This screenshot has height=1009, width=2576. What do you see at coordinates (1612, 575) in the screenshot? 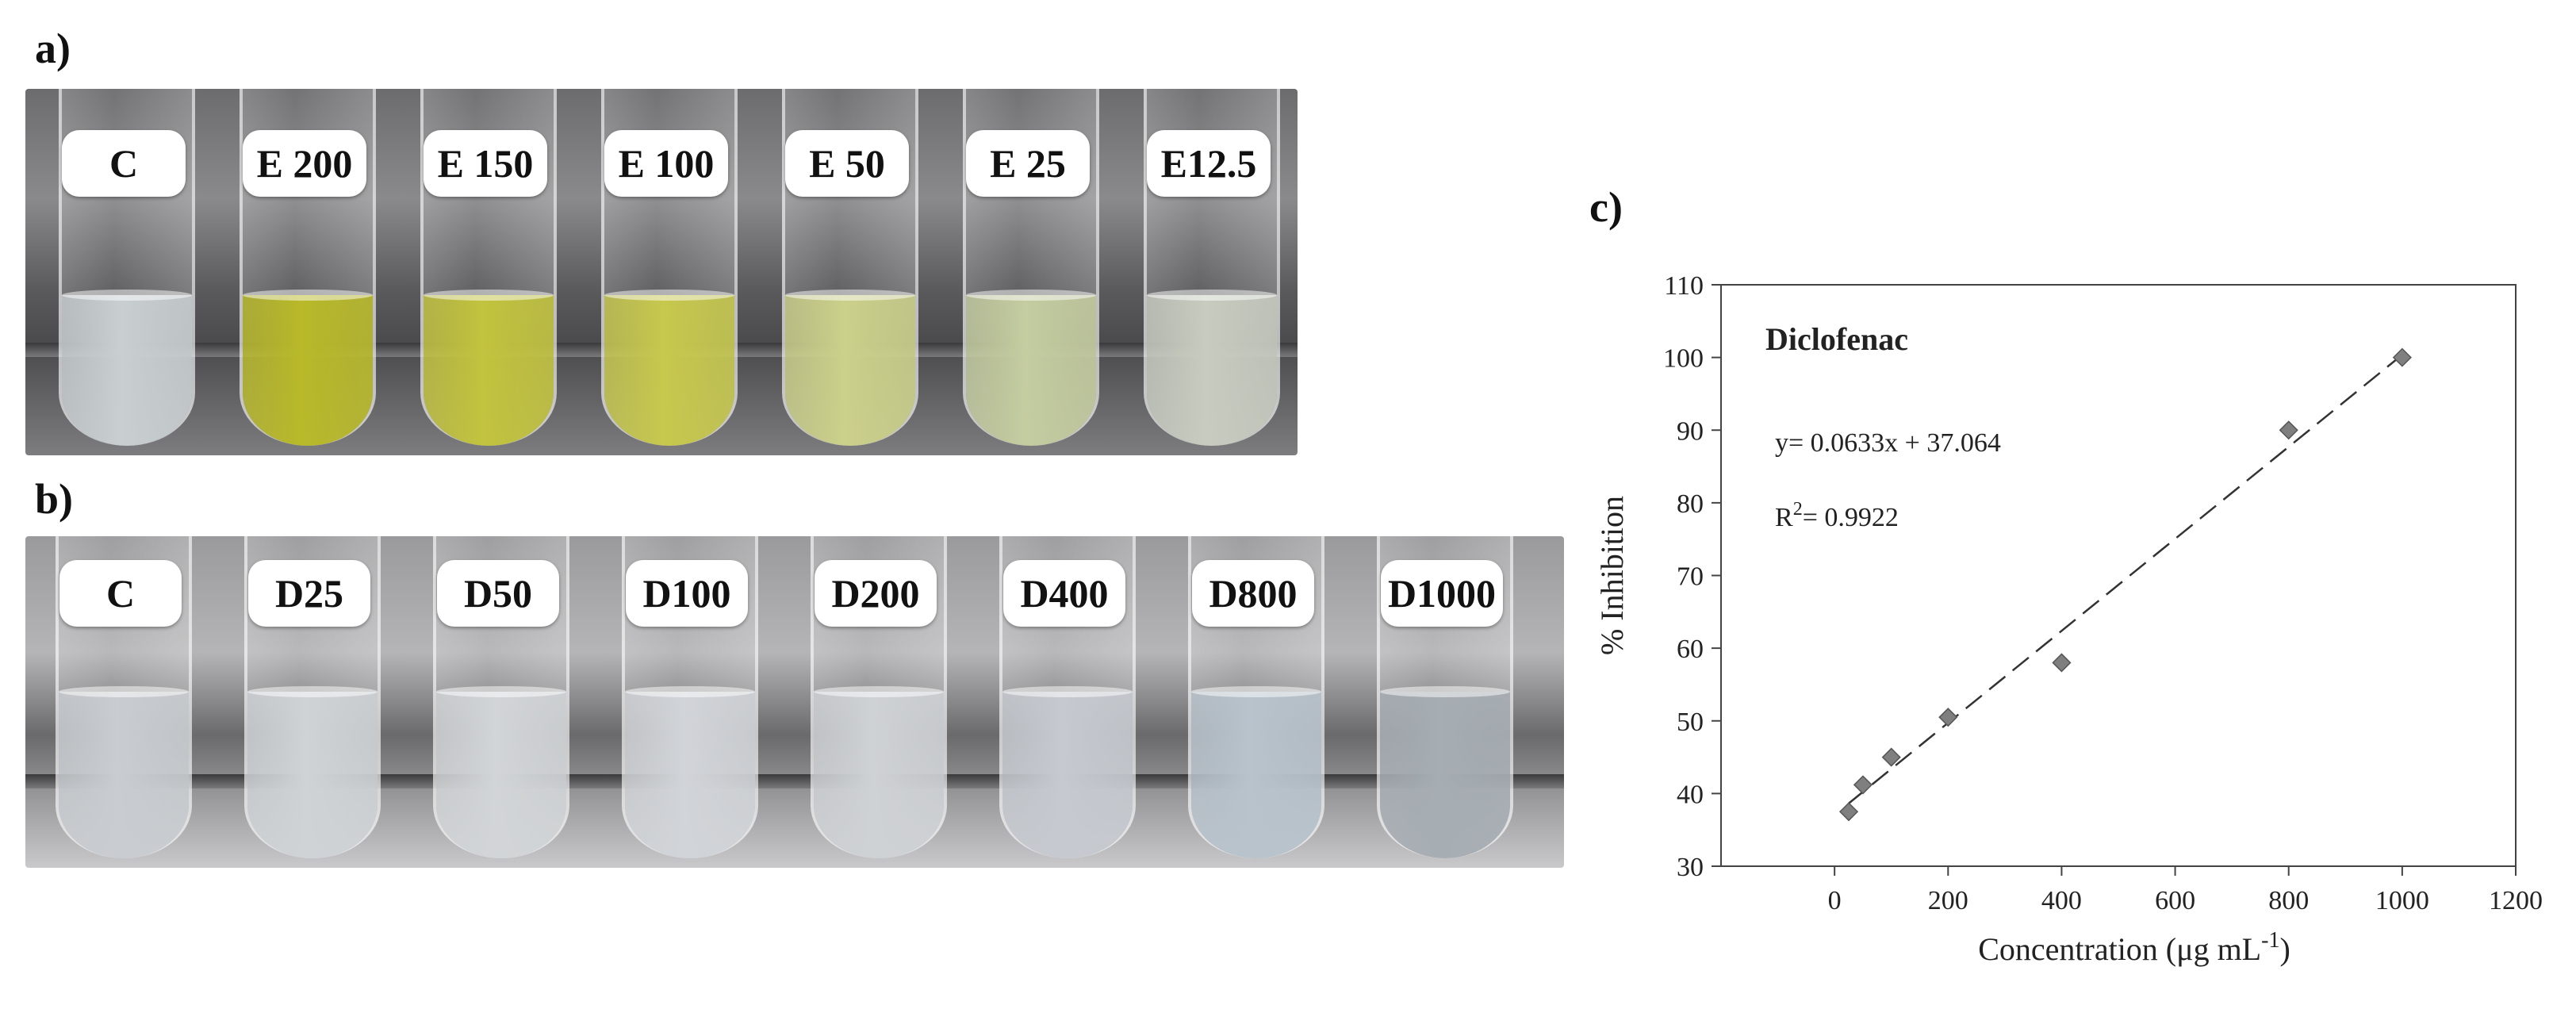
I see `y-axis-label: % Inhibition` at bounding box center [1612, 575].